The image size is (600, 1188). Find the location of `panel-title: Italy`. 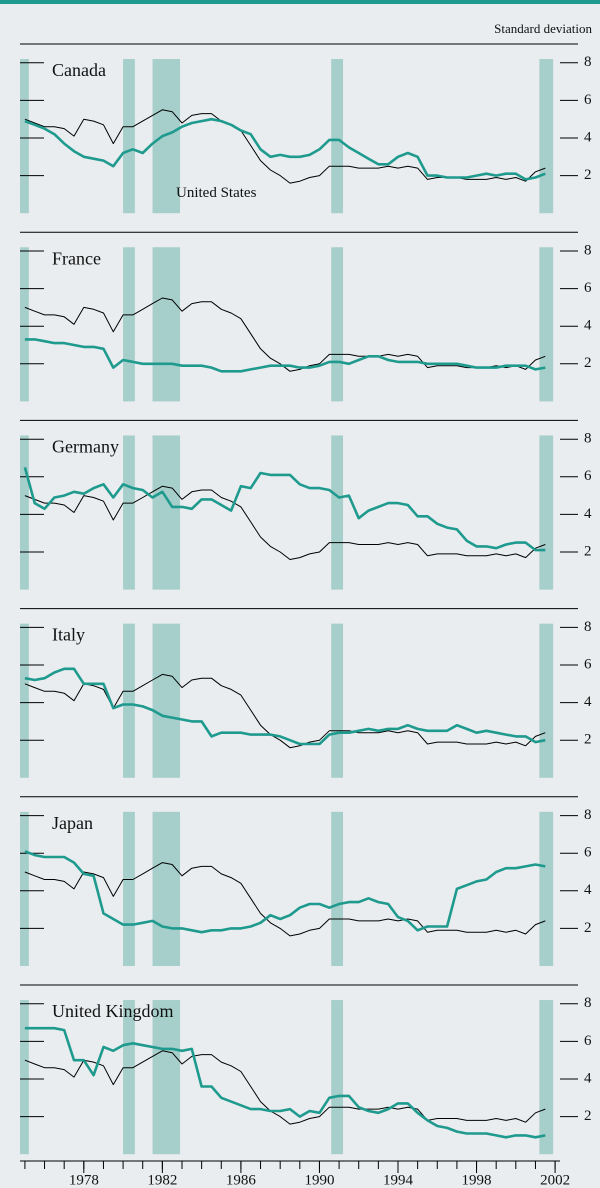

panel-title: Italy is located at coordinates (68, 635).